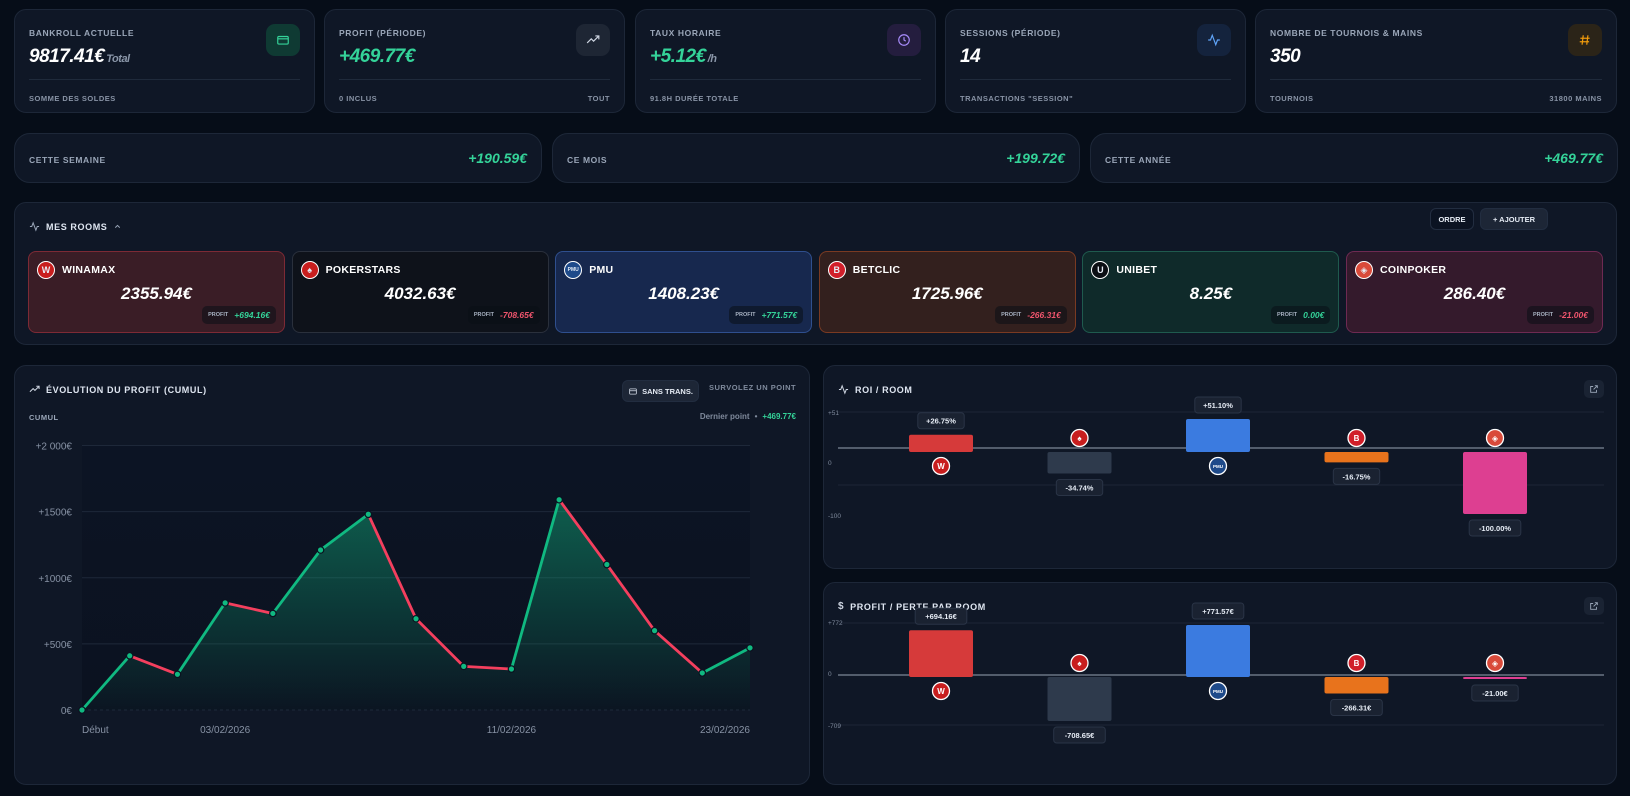 The image size is (1630, 796). I want to click on y-tick-label: +772, so click(835, 623).